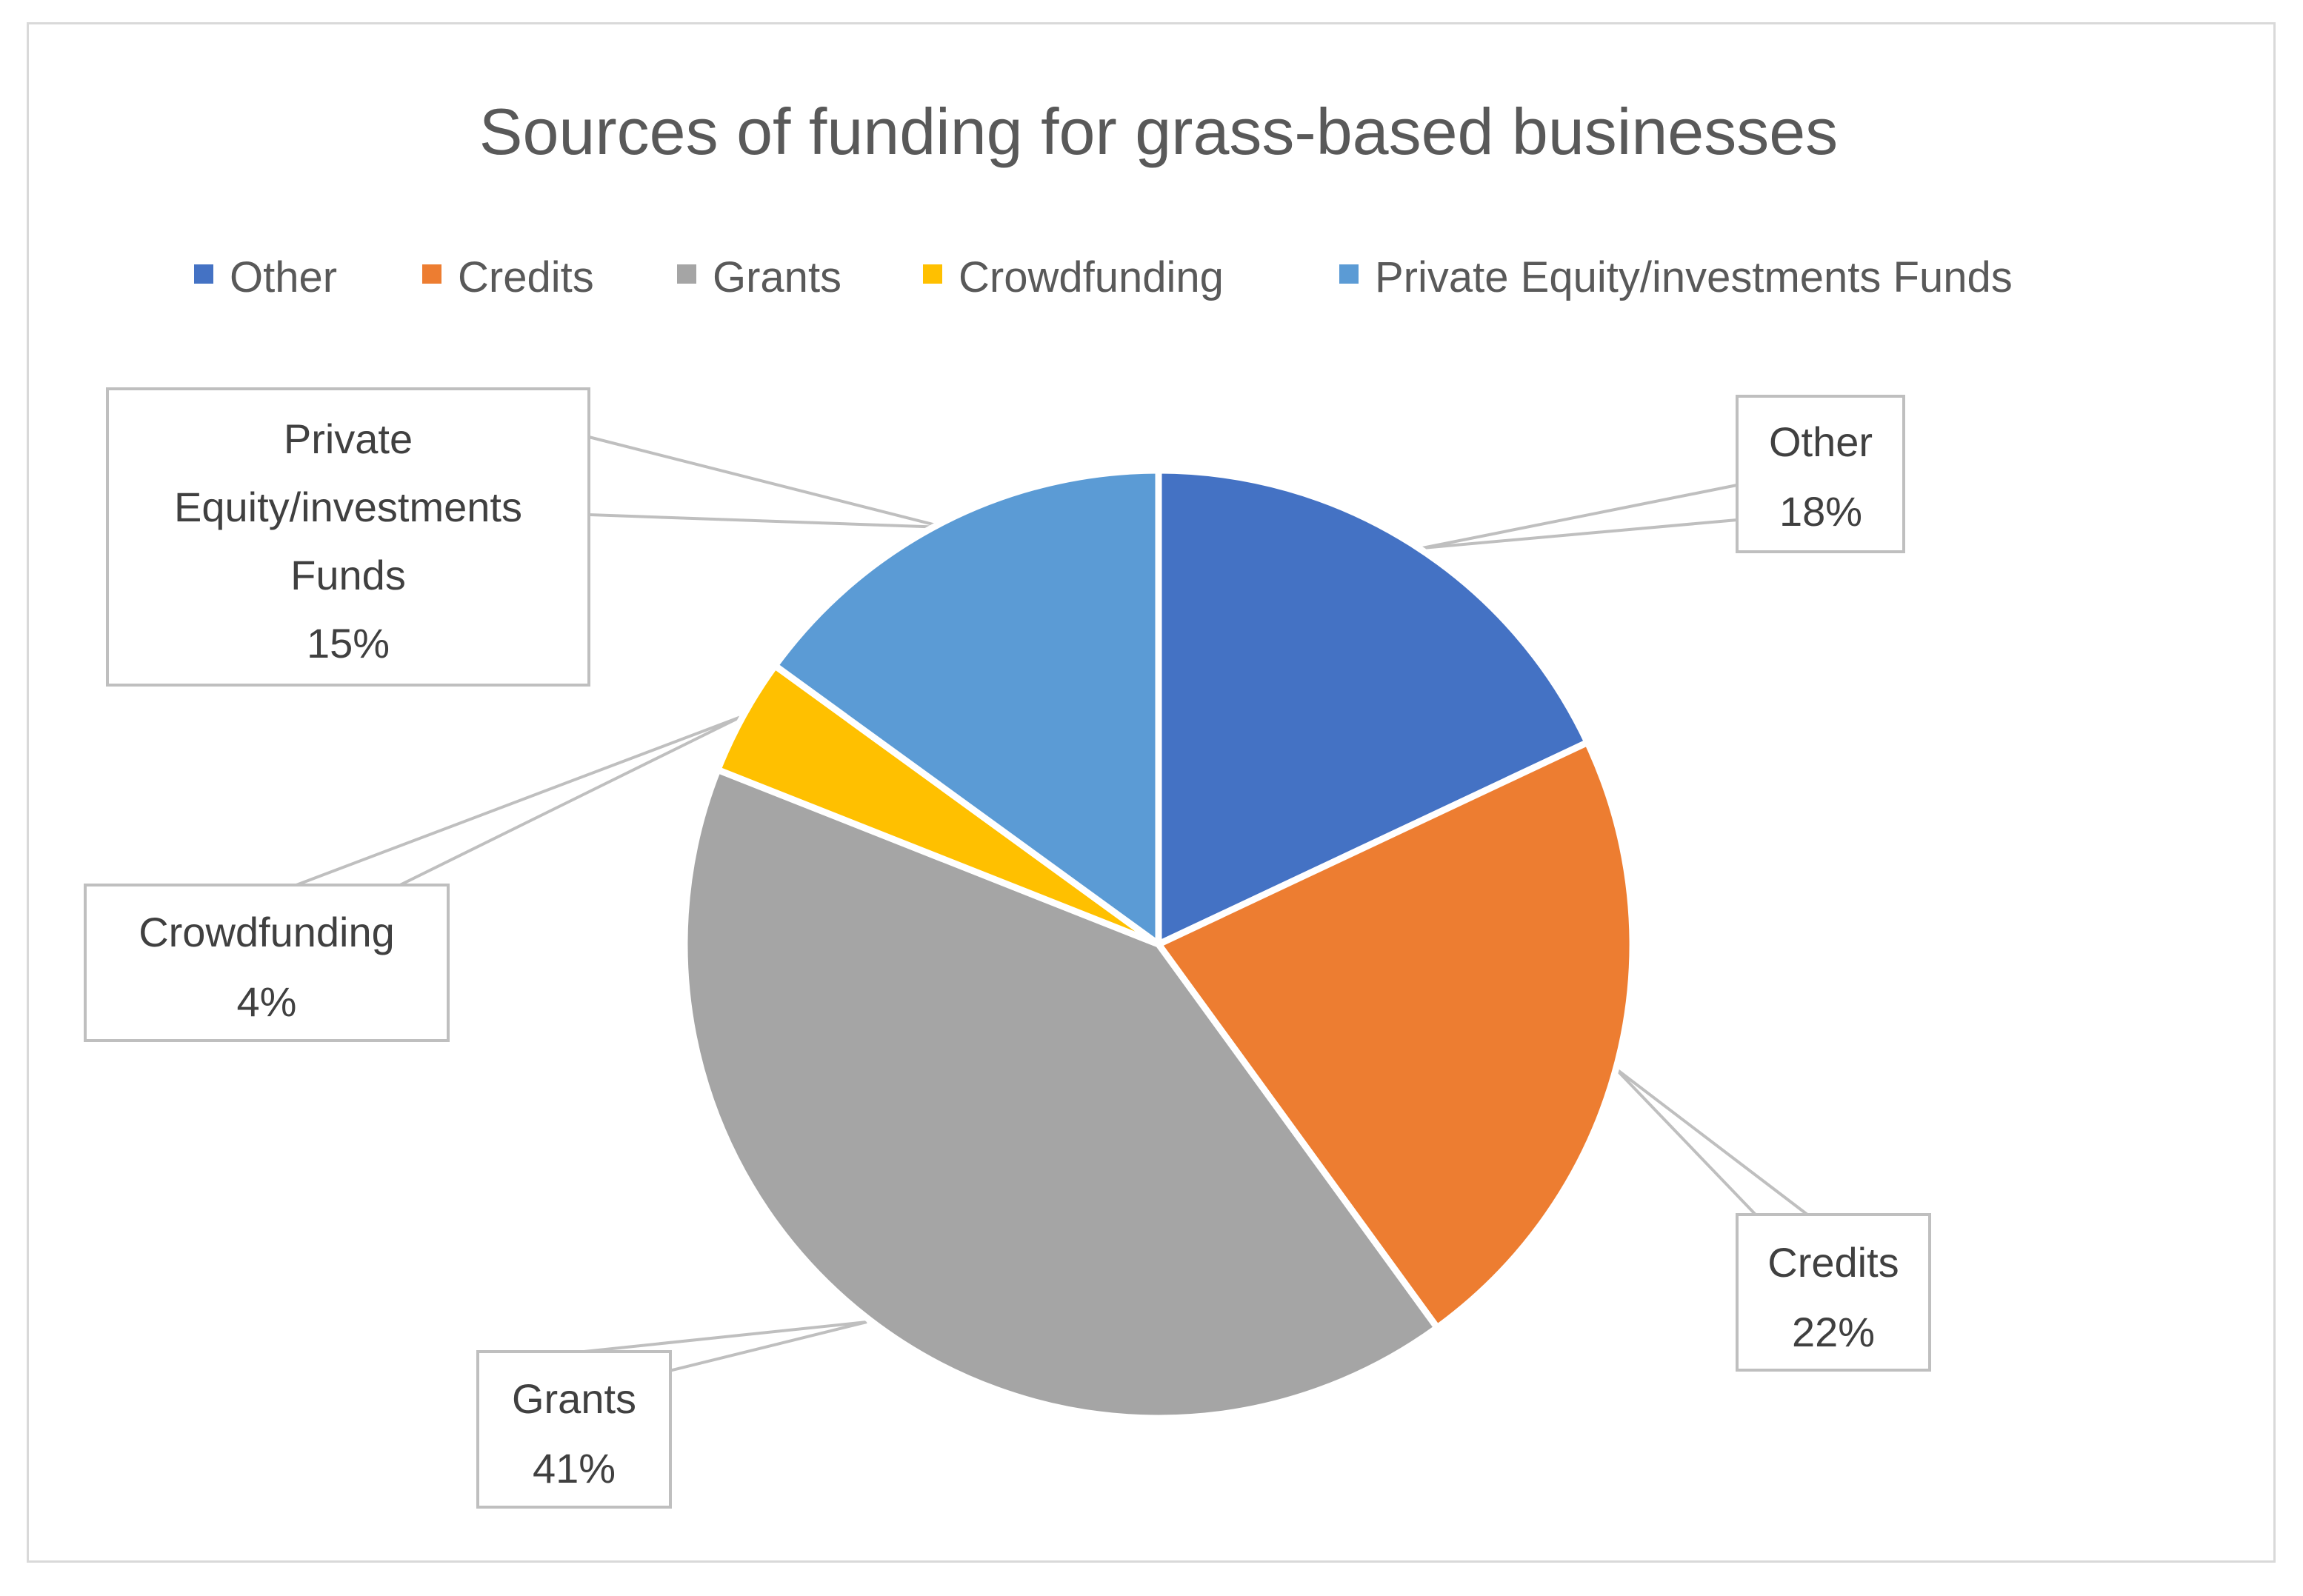  I want to click on legend-label-private-equity: Private Equity/investments Funds, so click(1694, 277).